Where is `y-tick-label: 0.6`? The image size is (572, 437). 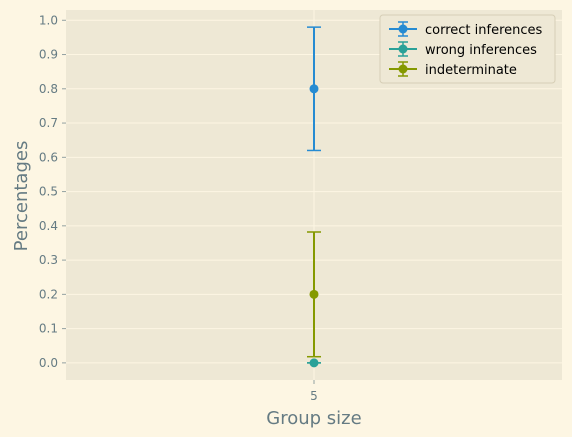 y-tick-label: 0.6 is located at coordinates (48, 157).